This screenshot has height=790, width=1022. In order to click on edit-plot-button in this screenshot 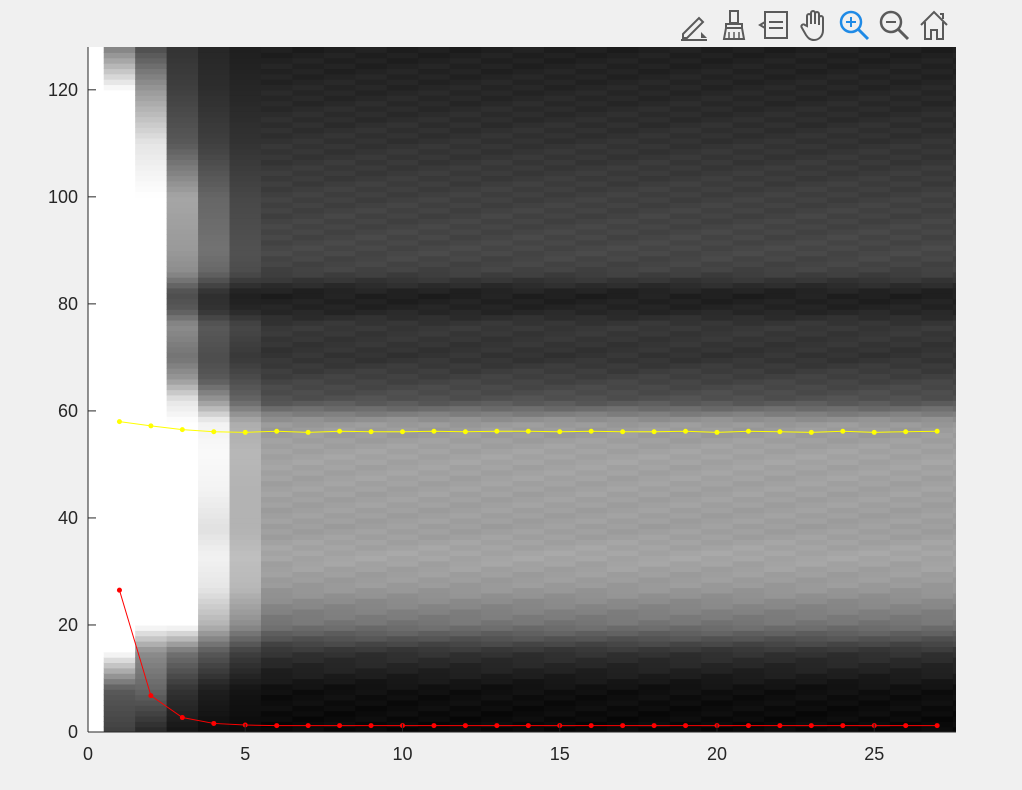, I will do `click(694, 25)`.